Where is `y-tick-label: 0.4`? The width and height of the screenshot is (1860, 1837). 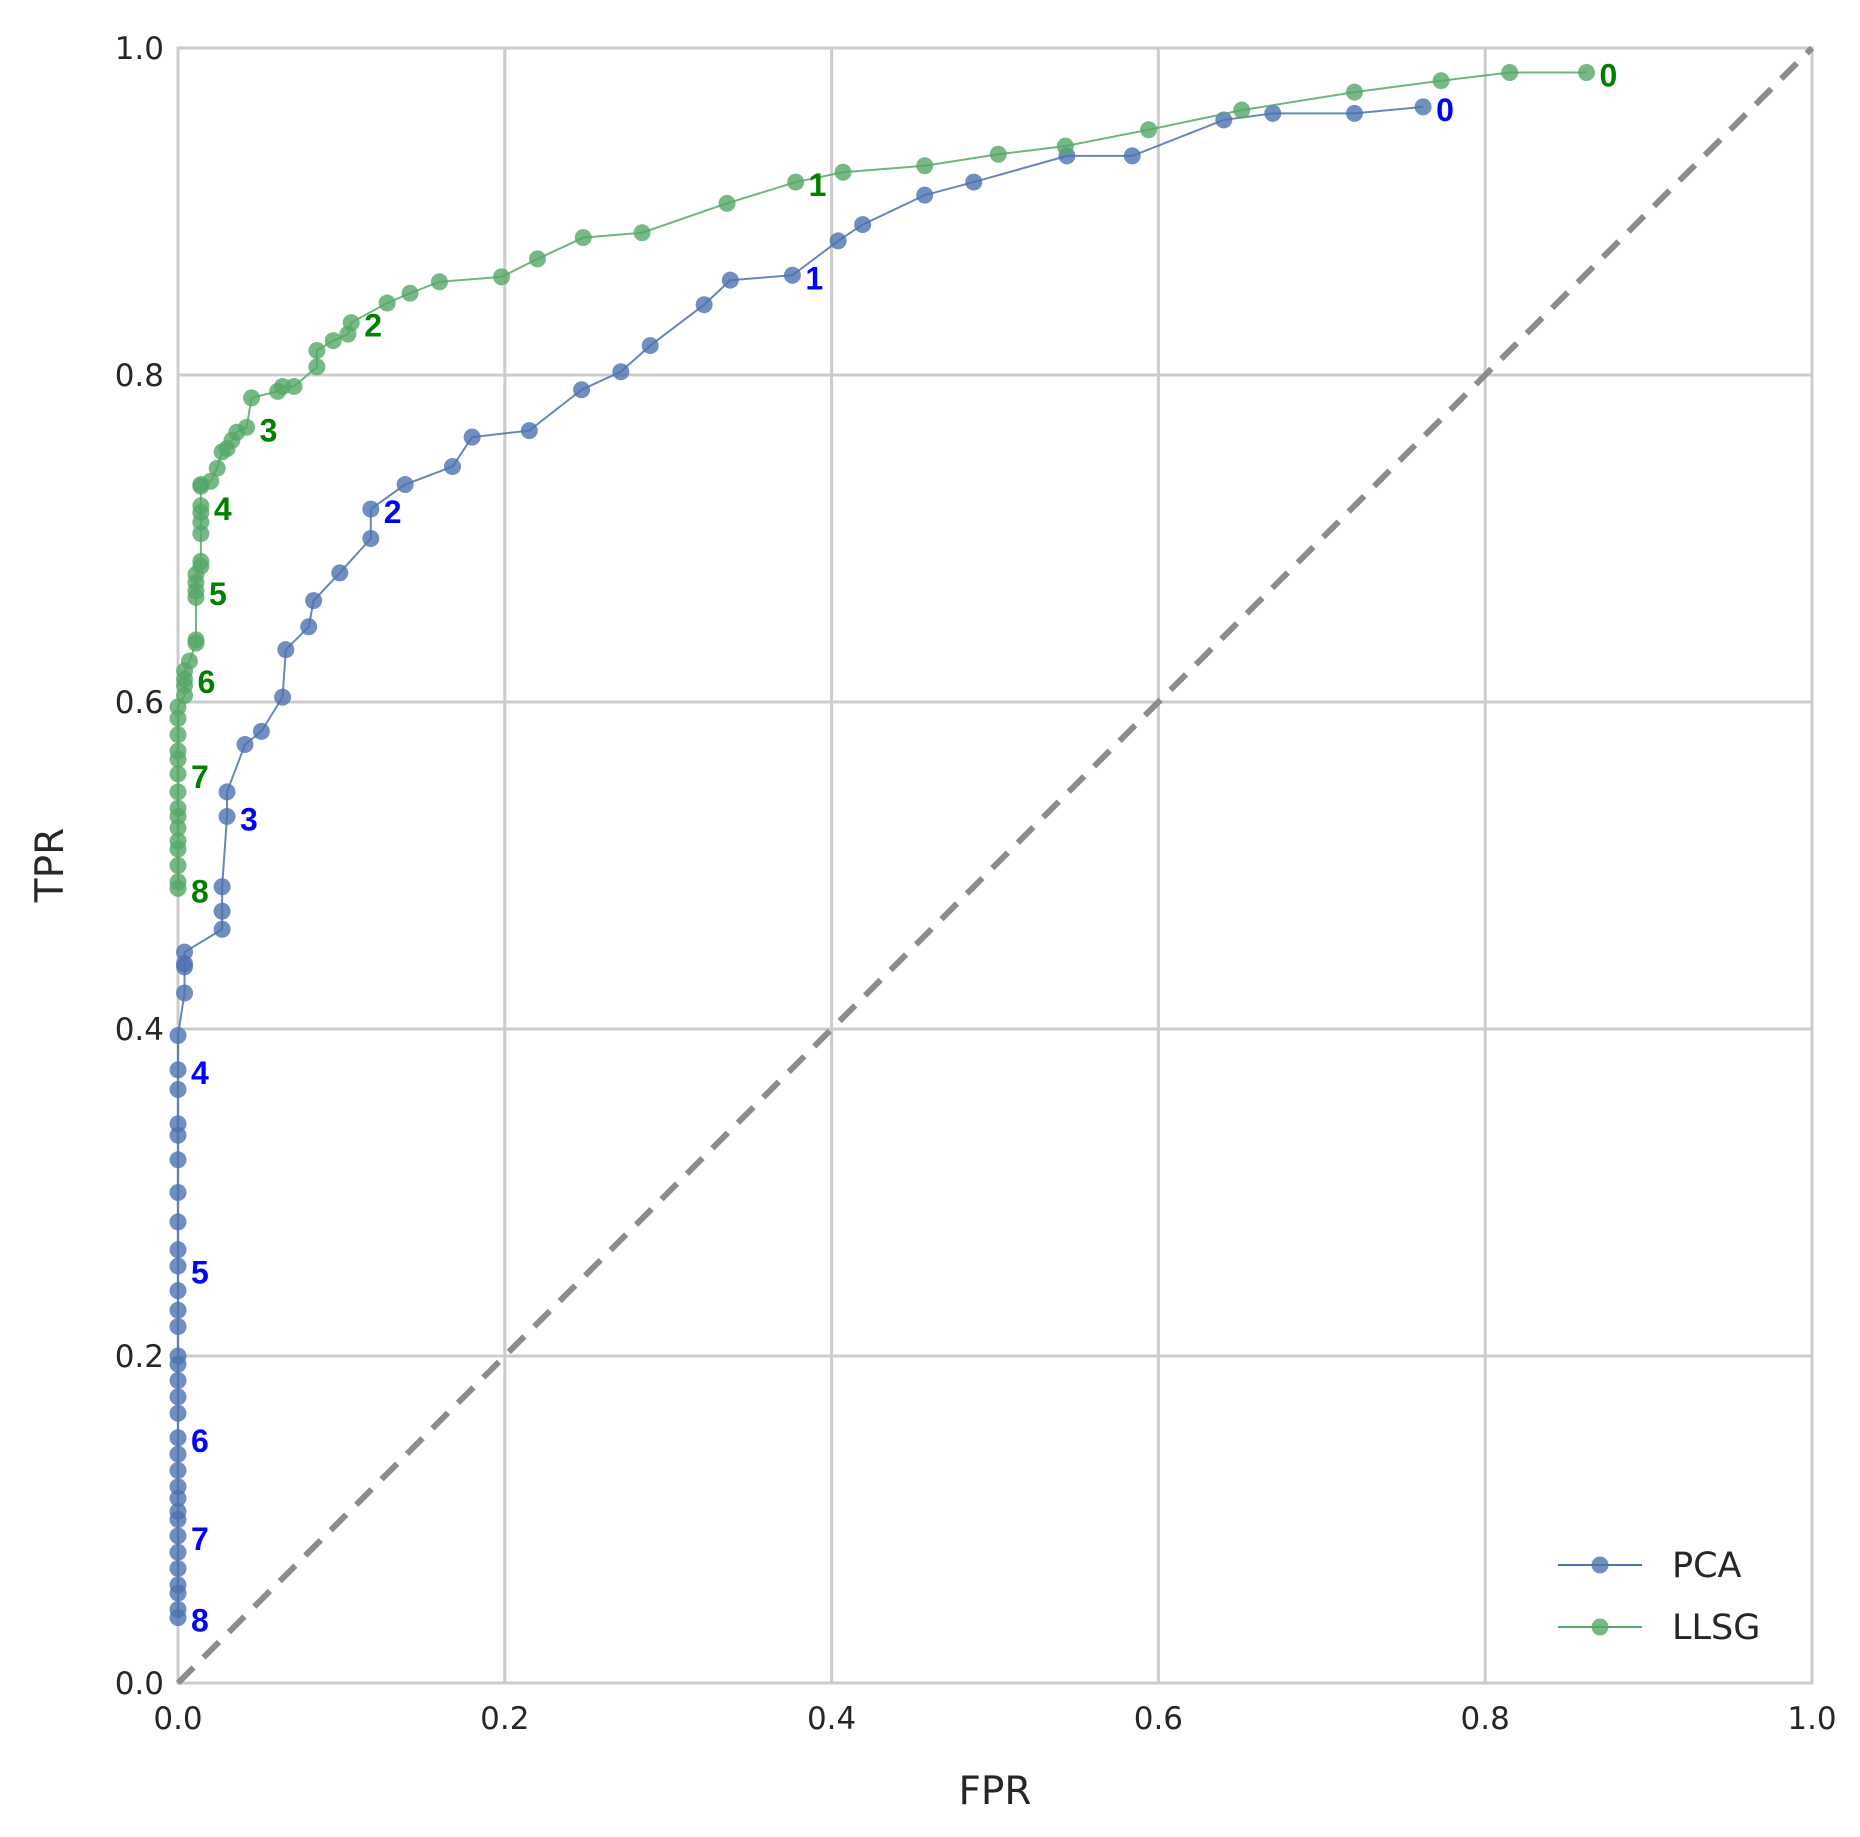 y-tick-label: 0.4 is located at coordinates (139, 1030).